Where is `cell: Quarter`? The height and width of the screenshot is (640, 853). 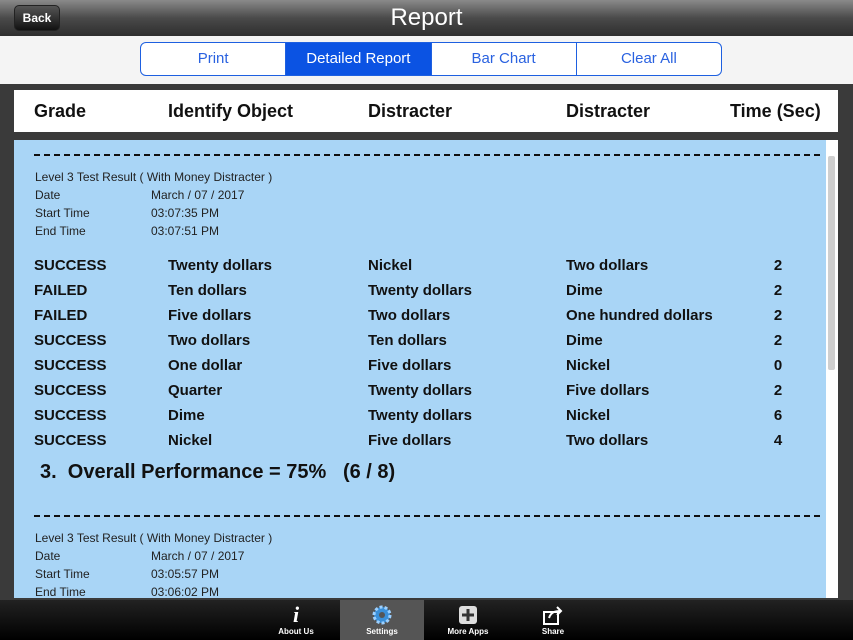
cell: Quarter is located at coordinates (195, 390).